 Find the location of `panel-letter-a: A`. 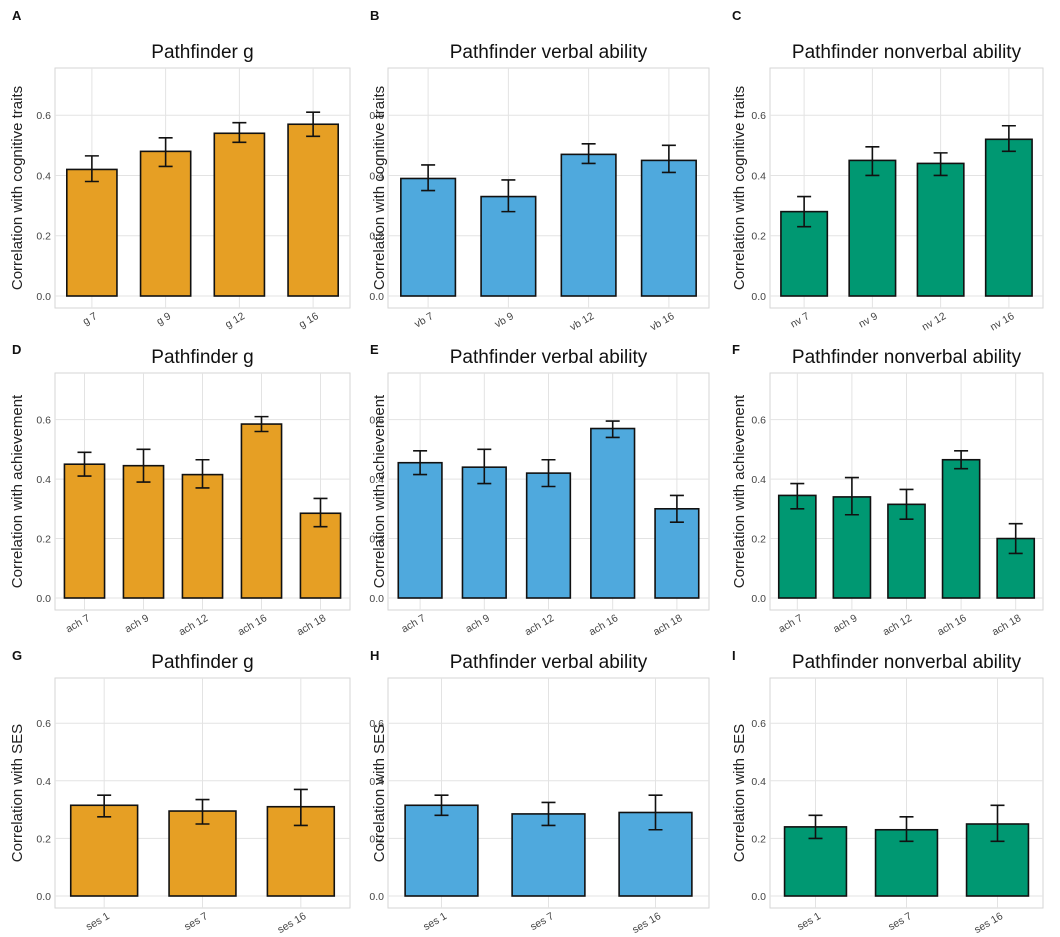

panel-letter-a: A is located at coordinates (17, 15).